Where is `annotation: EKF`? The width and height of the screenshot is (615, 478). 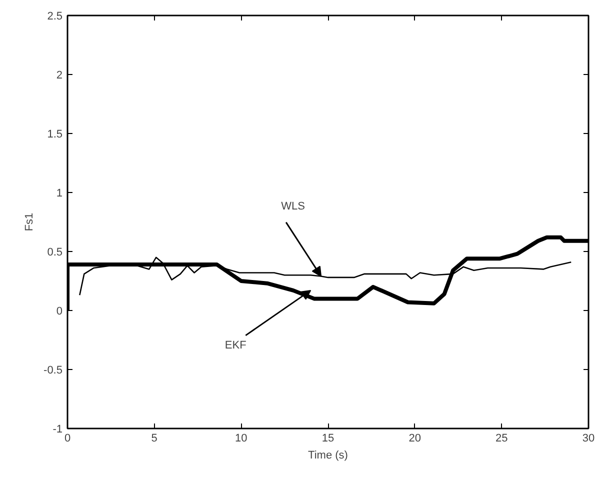 annotation: EKF is located at coordinates (235, 345).